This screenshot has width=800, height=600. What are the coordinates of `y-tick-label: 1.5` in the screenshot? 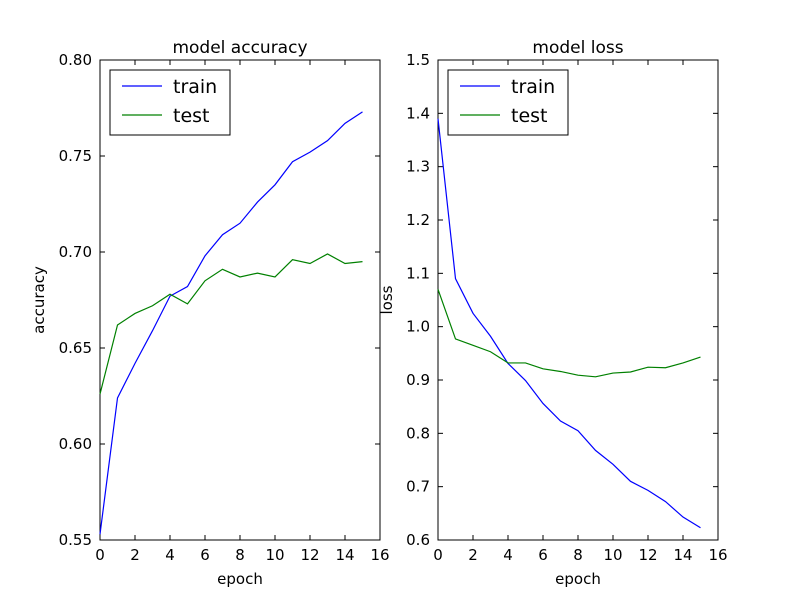 It's located at (418, 60).